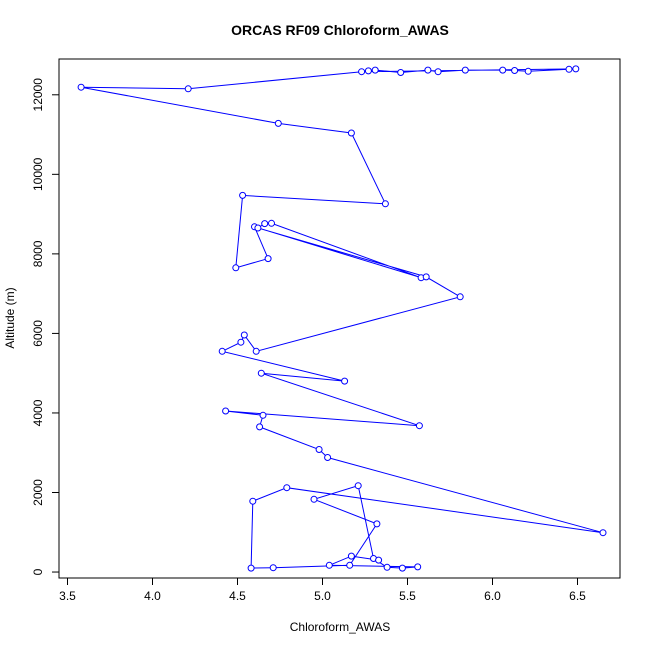 Image resolution: width=650 pixels, height=650 pixels. I want to click on y-tick-label: 8000, so click(38, 253).